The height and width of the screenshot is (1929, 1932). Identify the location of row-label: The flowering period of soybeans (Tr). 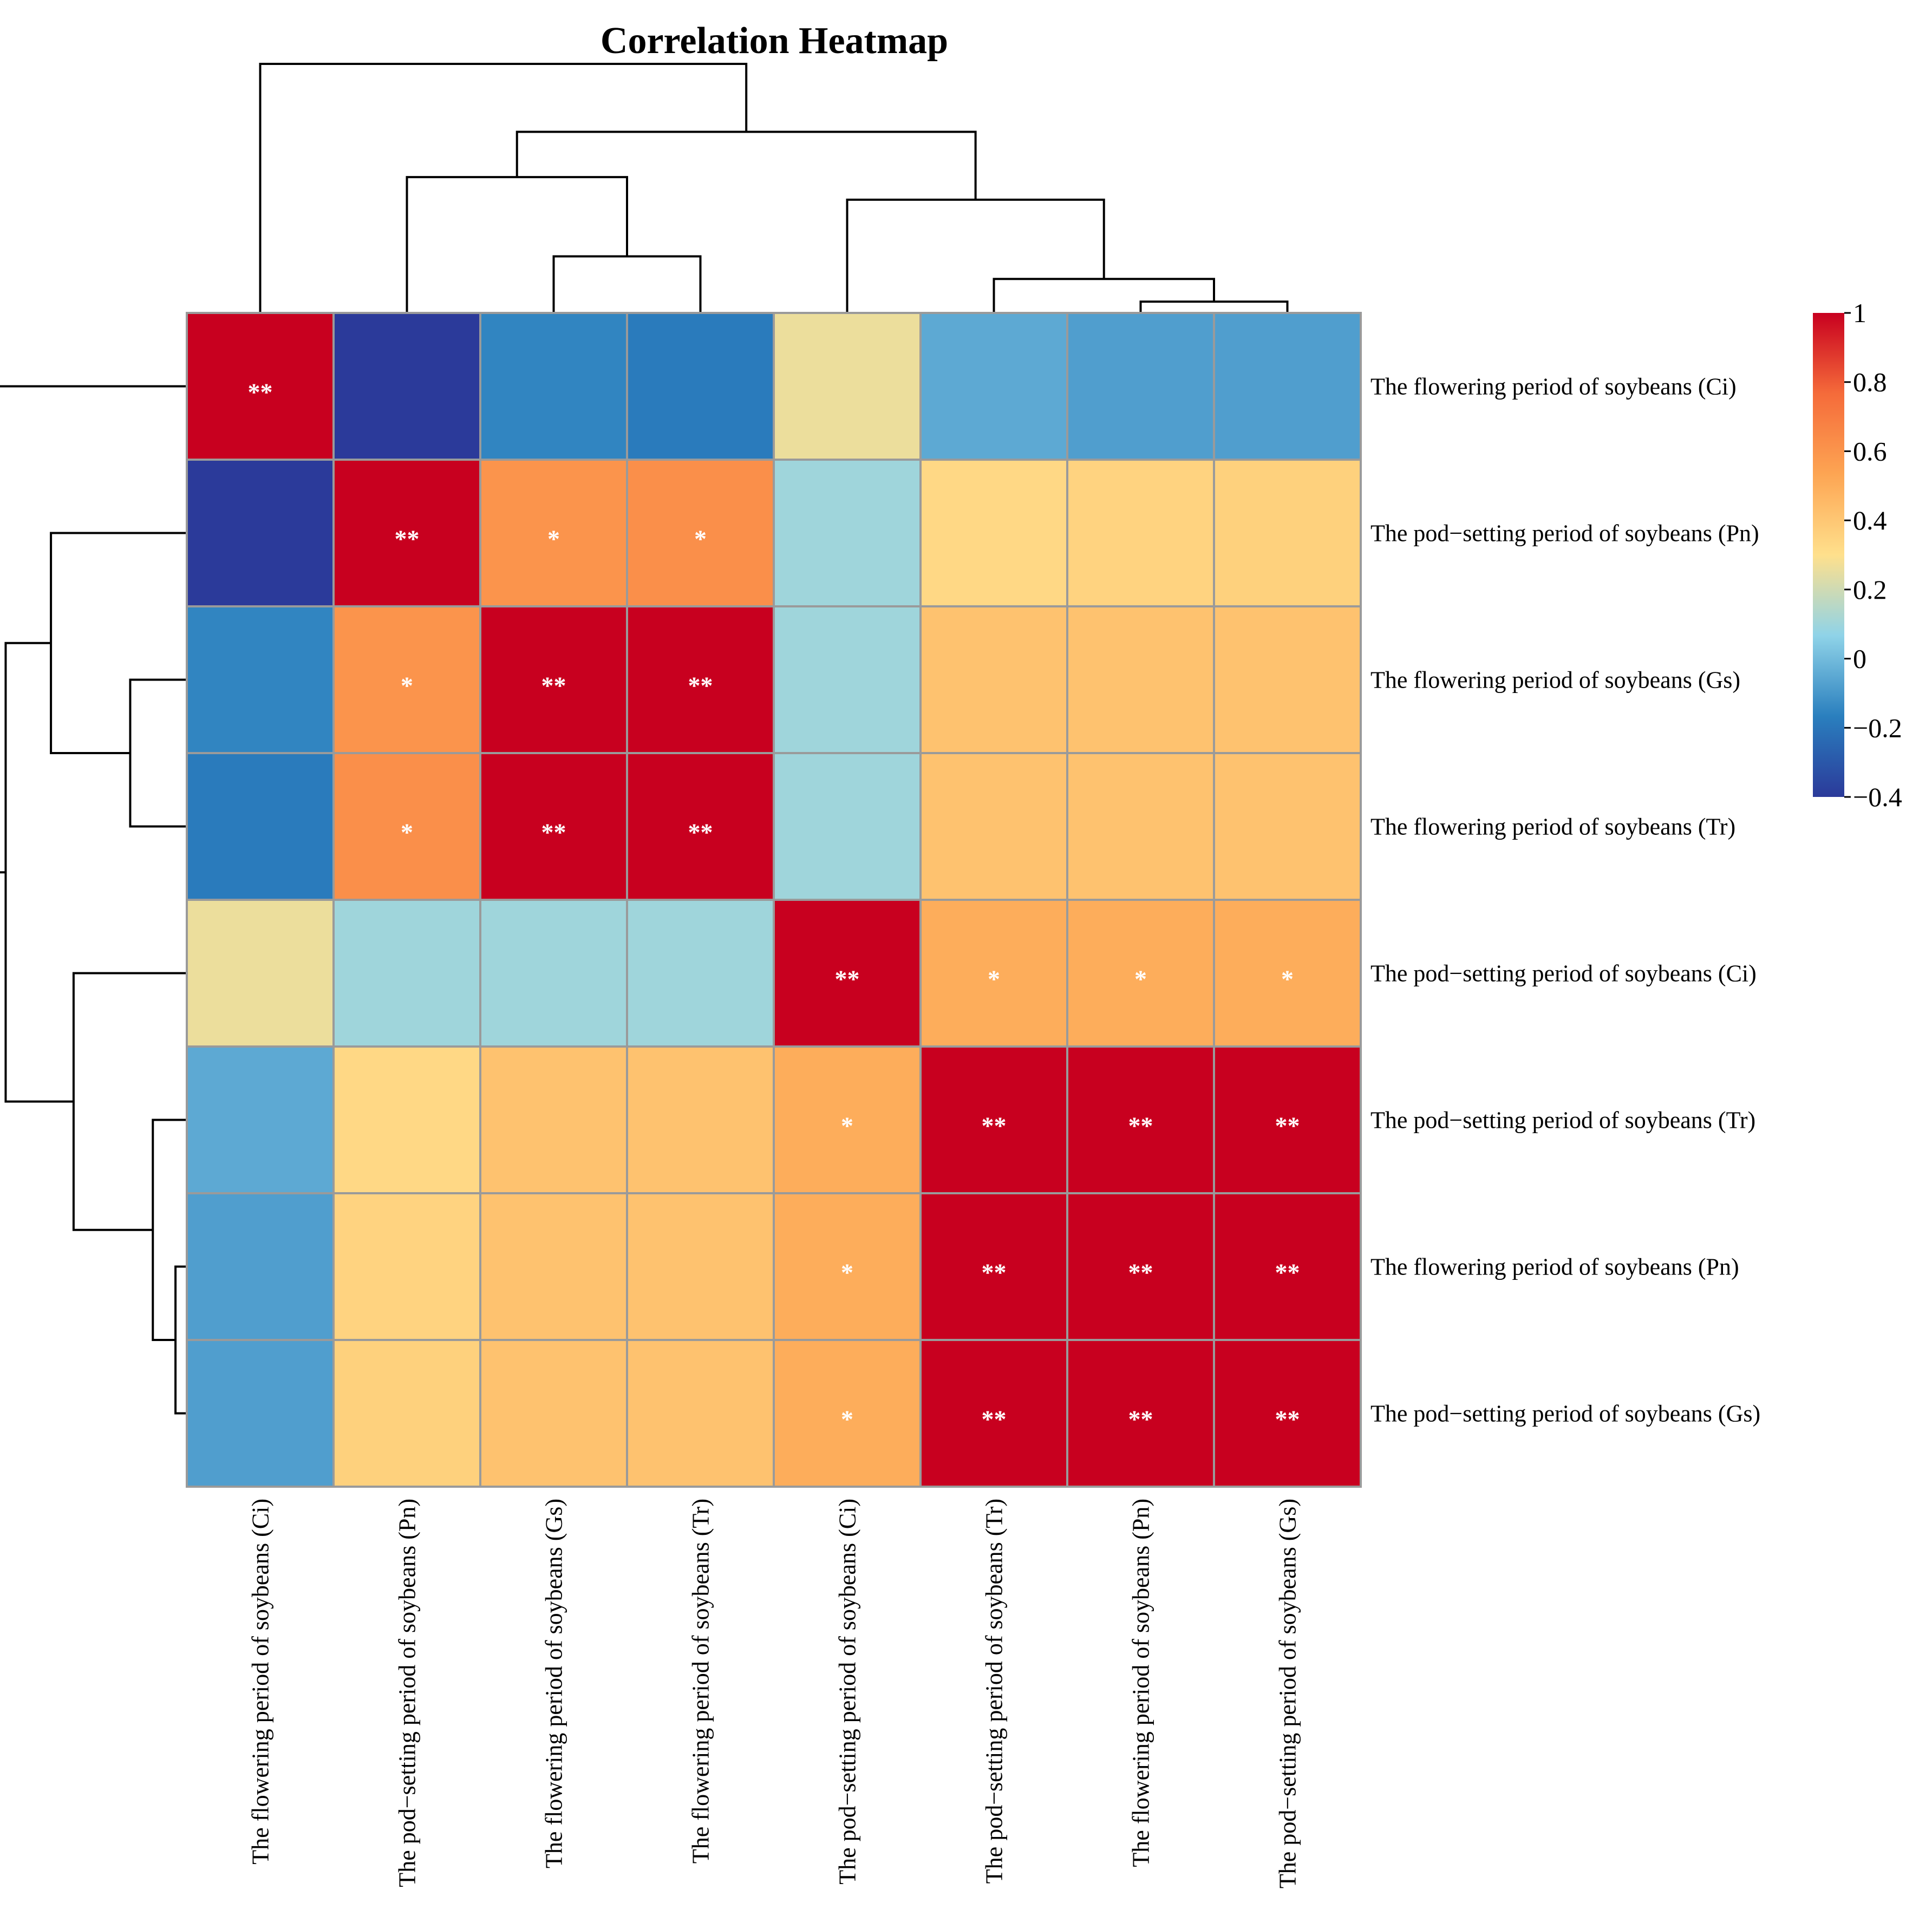
(1552, 827).